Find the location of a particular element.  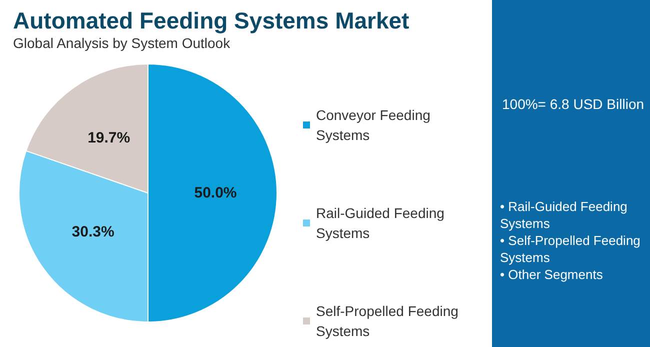

legend-label: Rail-Guided Feeding Systems is located at coordinates (382, 223).